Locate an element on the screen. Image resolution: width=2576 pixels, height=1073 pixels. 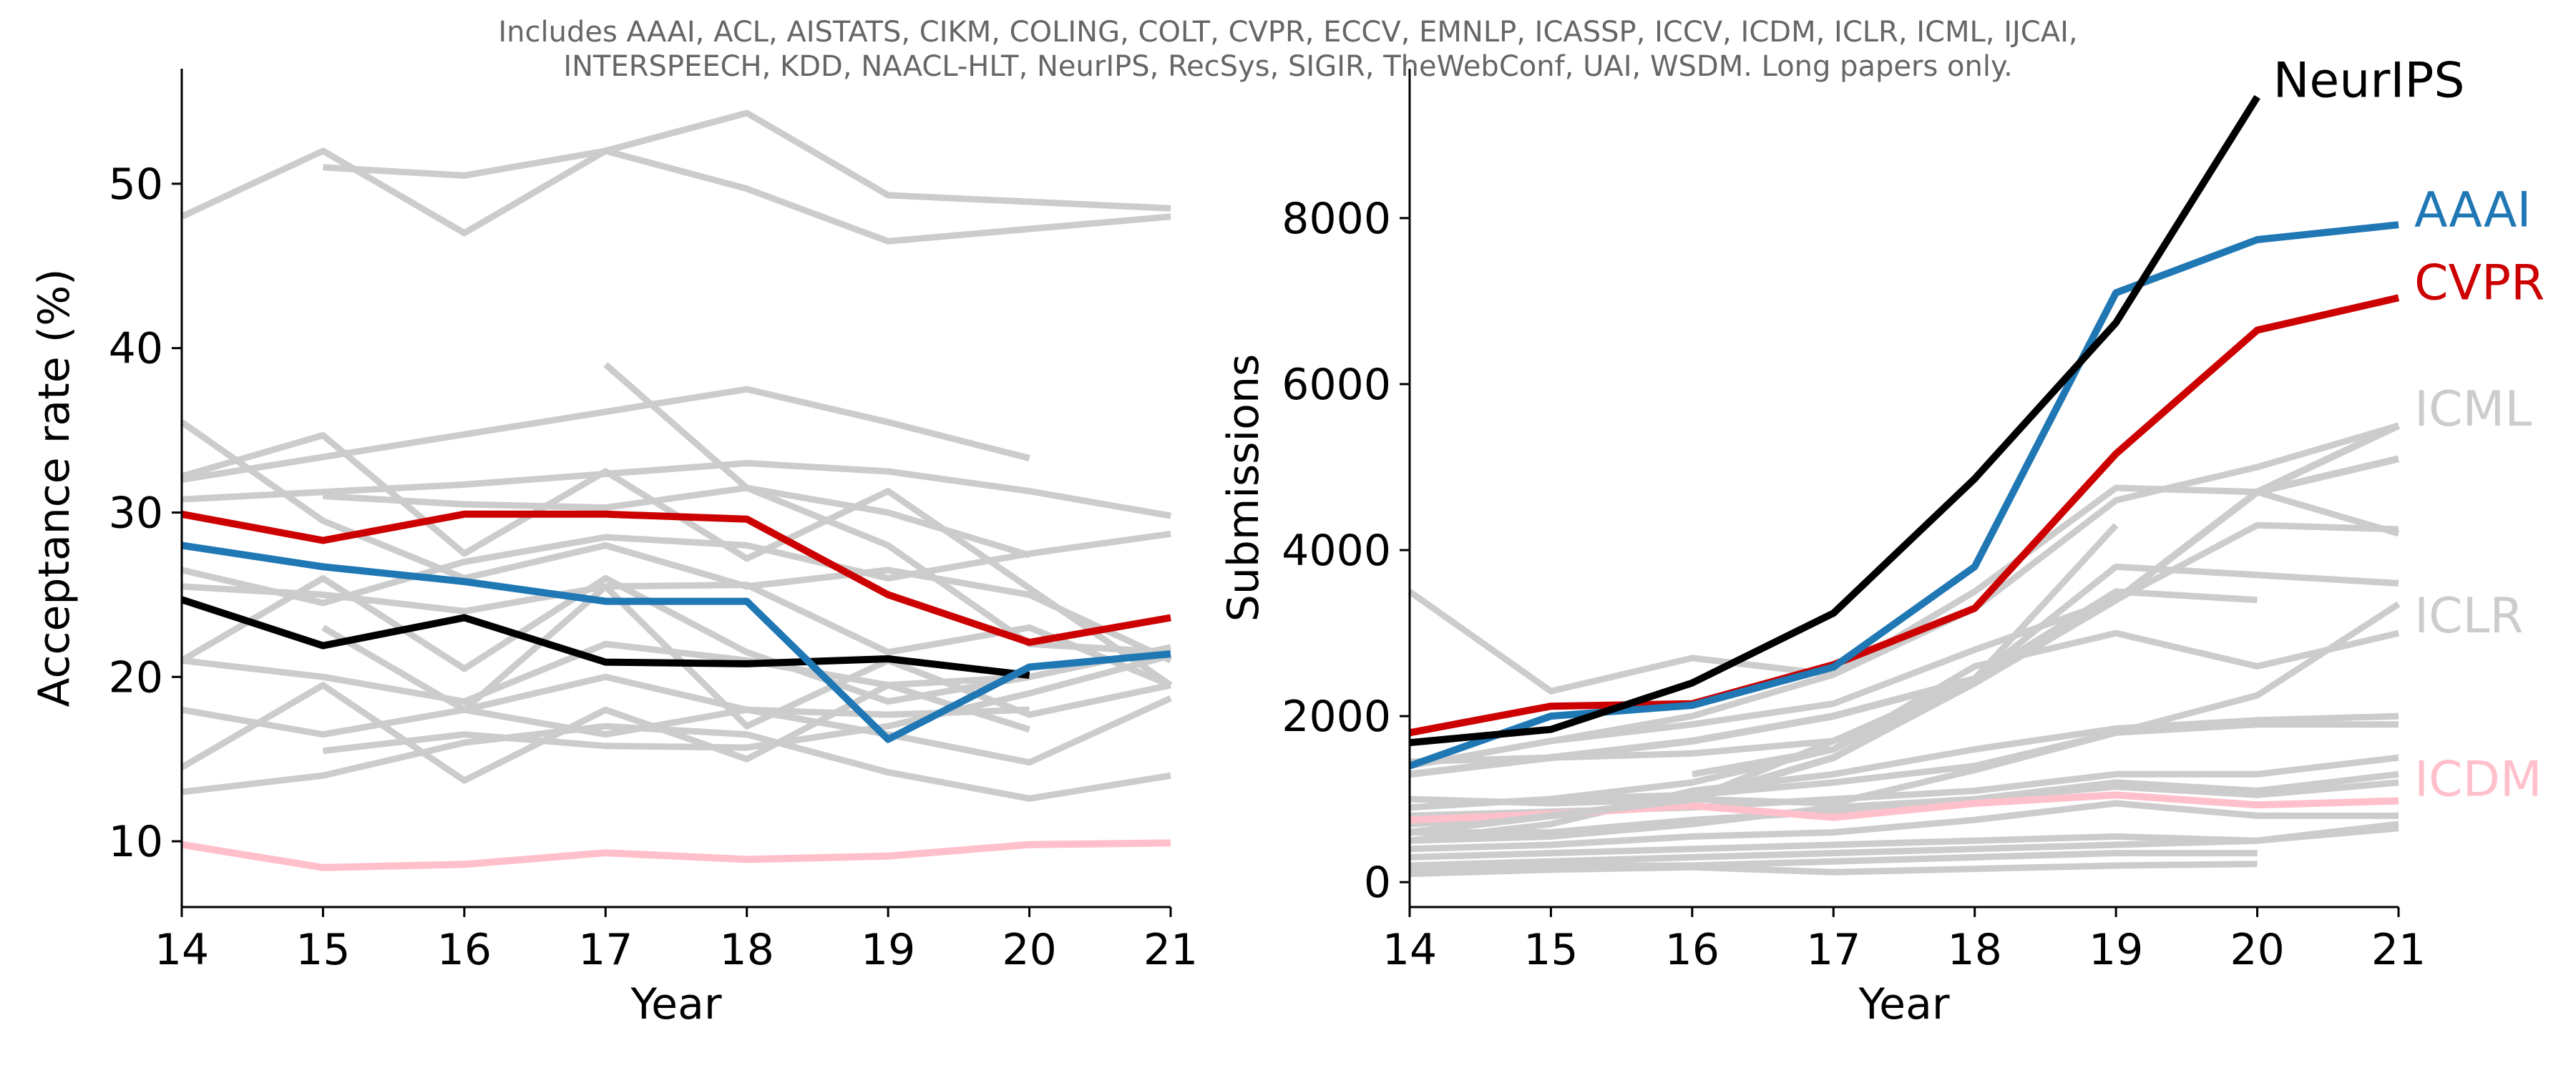
acceptance-y-tick-label: 40 is located at coordinates (136, 349).